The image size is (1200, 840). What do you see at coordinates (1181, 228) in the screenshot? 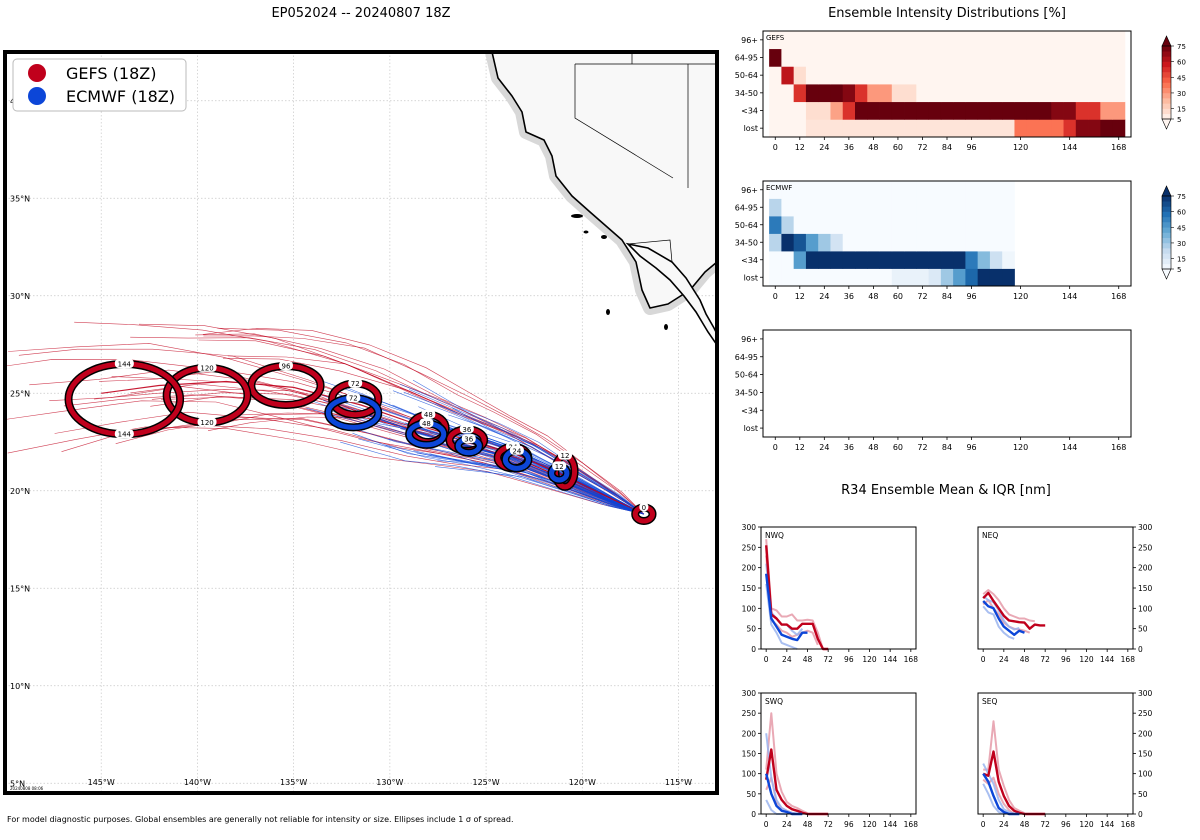
I see `colorbar-tick-label: 45` at bounding box center [1181, 228].